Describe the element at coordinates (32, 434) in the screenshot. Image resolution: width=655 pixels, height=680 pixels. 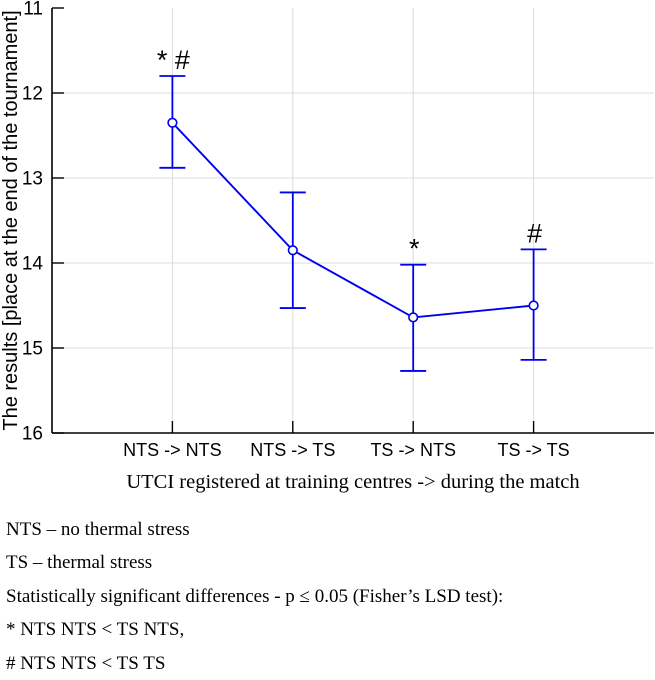
I see `y-tick-label: 16` at that location.